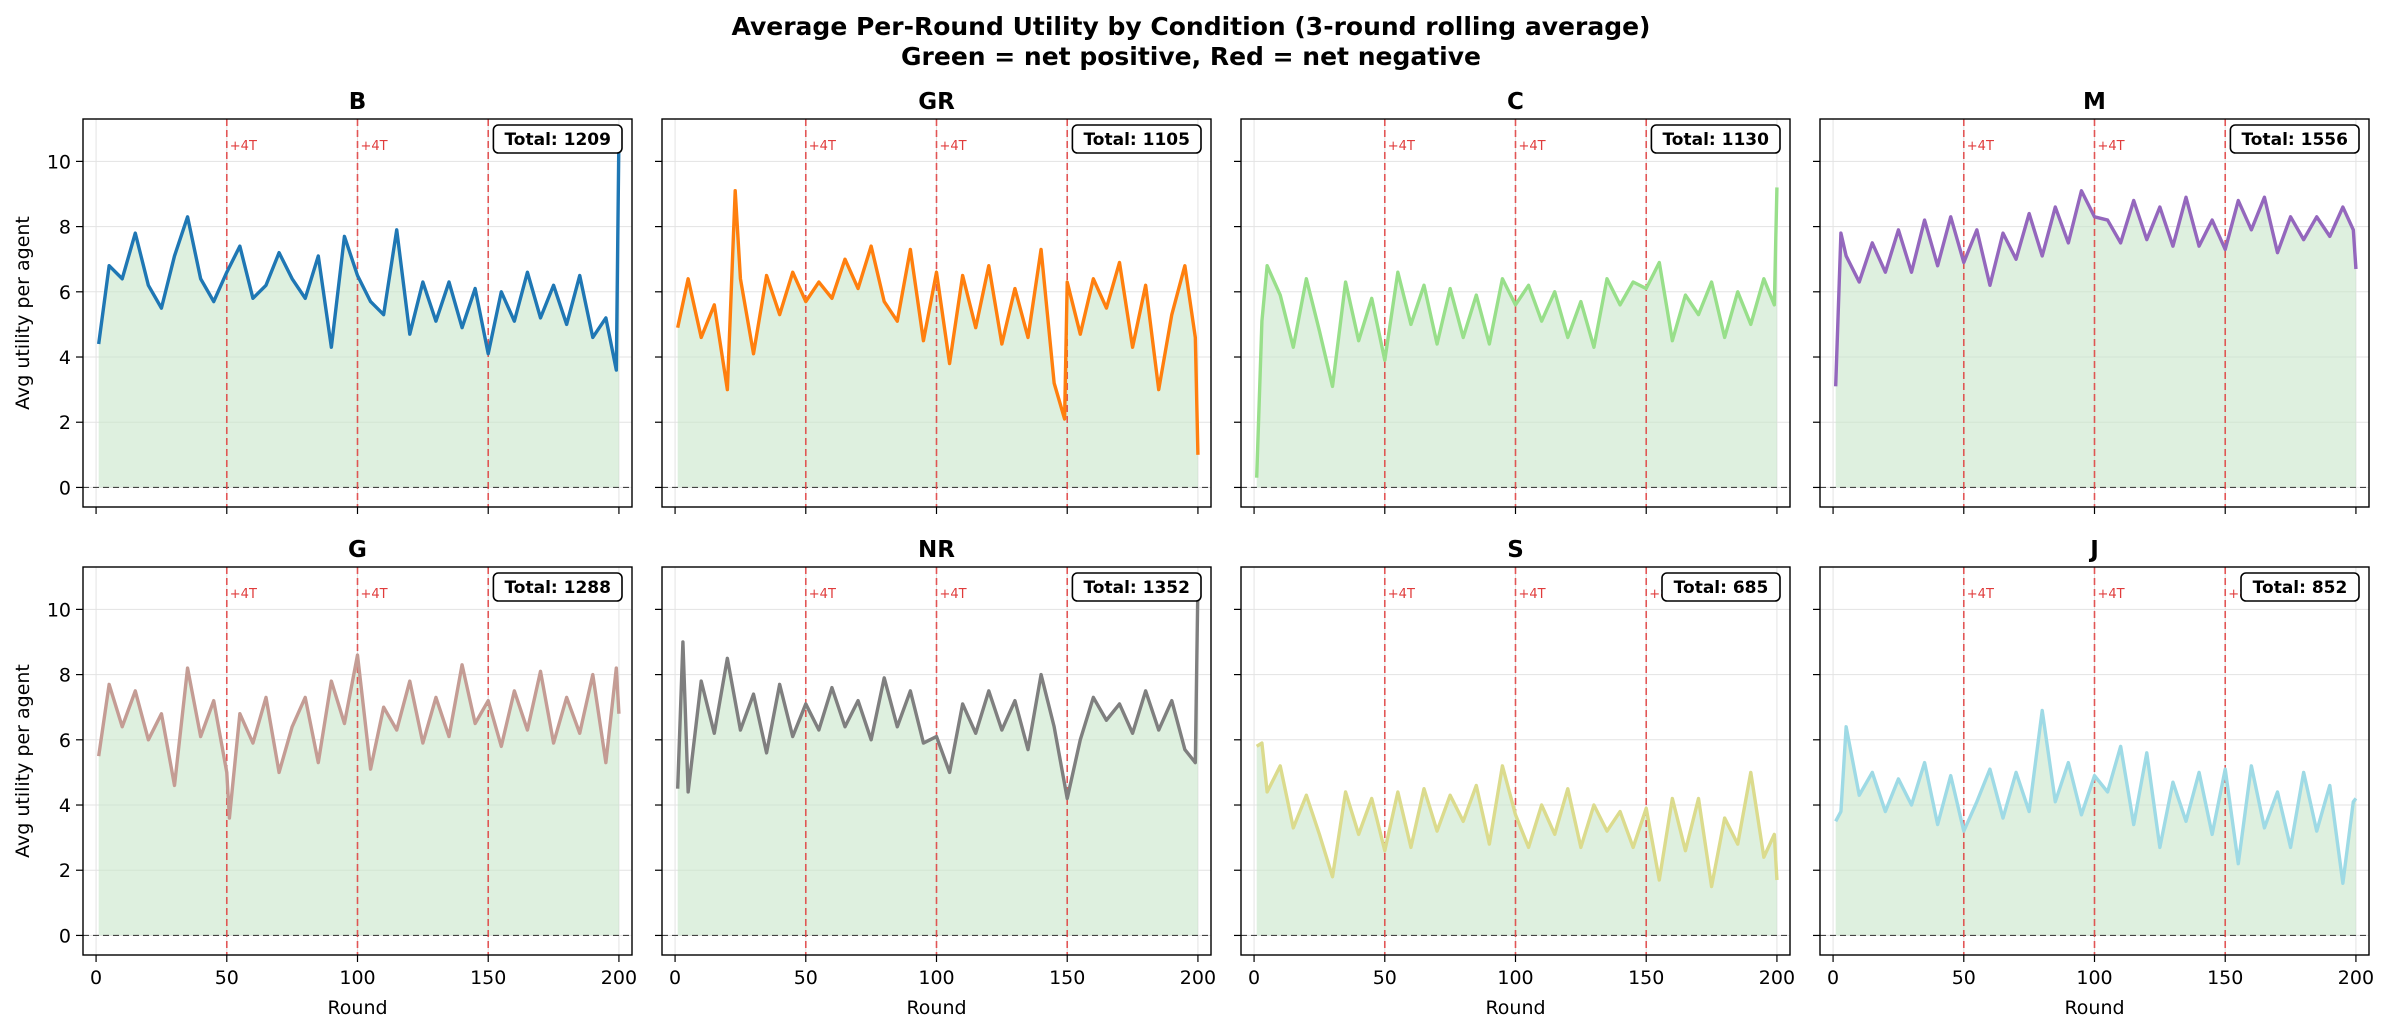  What do you see at coordinates (2093, 550) in the screenshot?
I see `panel-j-title: J` at bounding box center [2093, 550].